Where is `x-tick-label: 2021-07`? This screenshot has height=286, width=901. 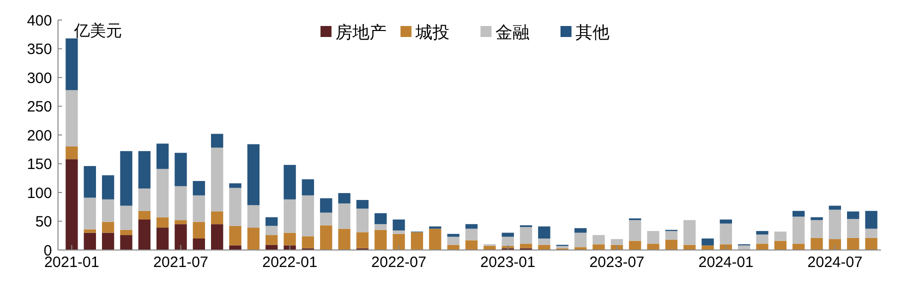
x-tick-label: 2021-07 is located at coordinates (180, 262).